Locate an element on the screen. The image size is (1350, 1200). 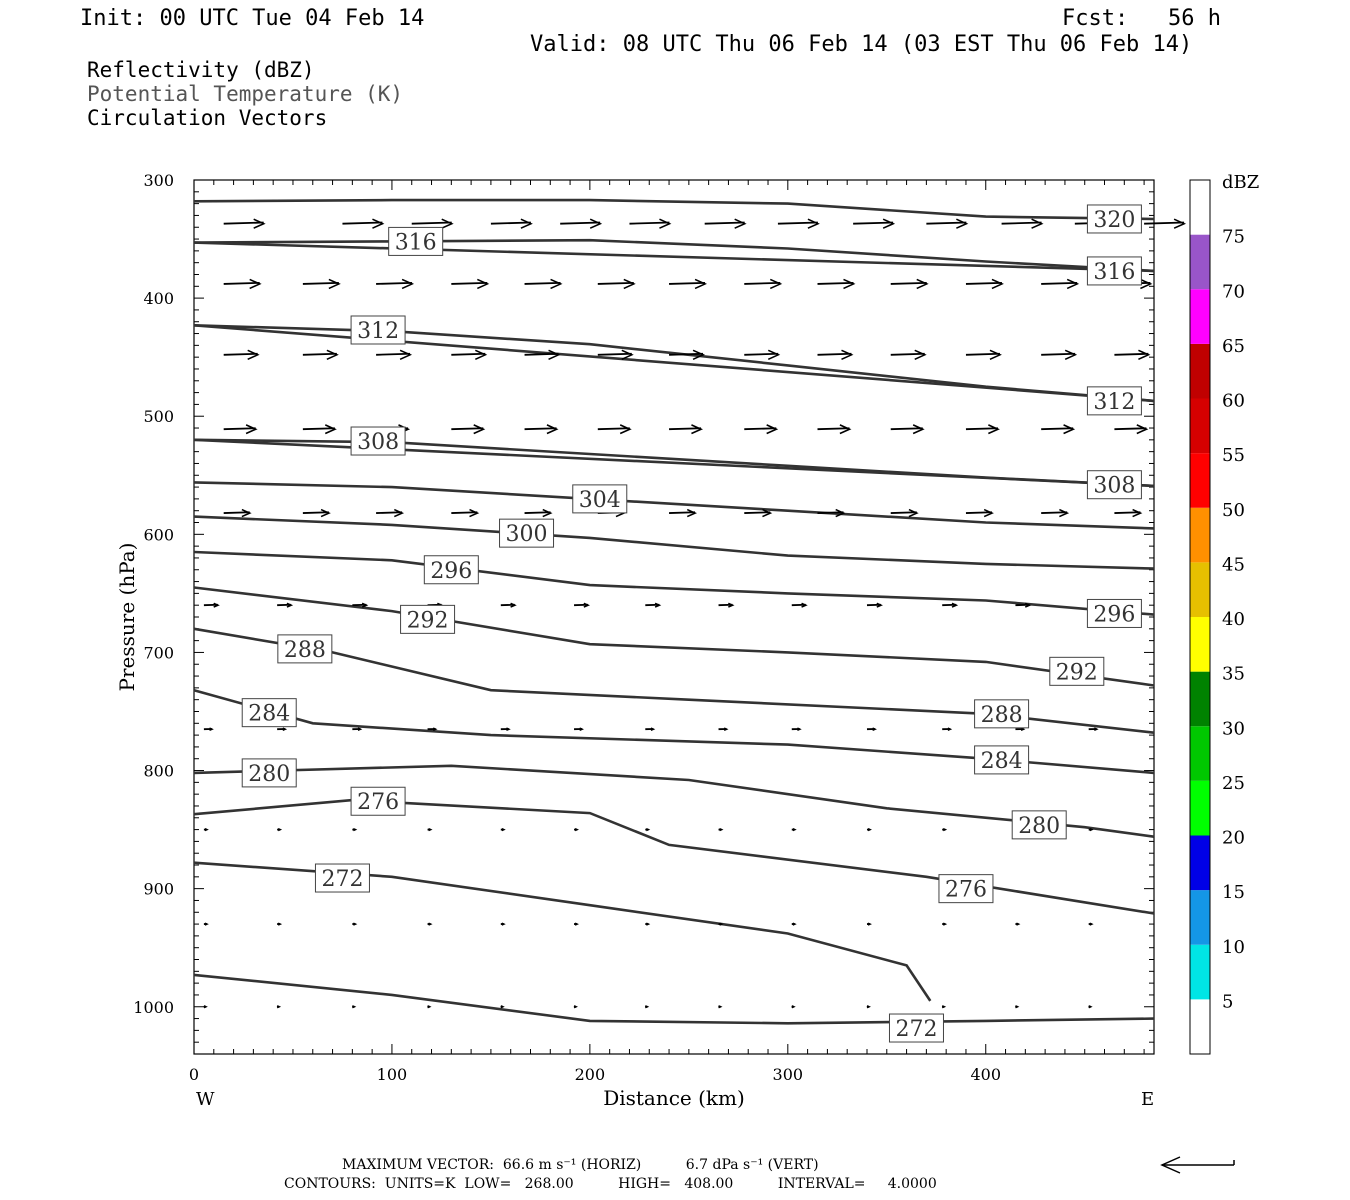
svg-text: 296 is located at coordinates (1114, 614).